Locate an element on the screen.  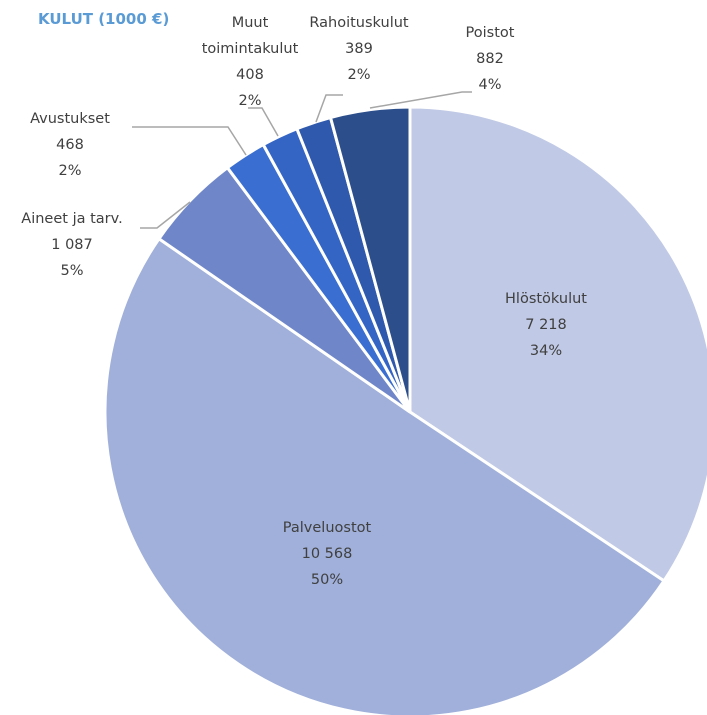
value-label: 10 568 is located at coordinates (327, 554).